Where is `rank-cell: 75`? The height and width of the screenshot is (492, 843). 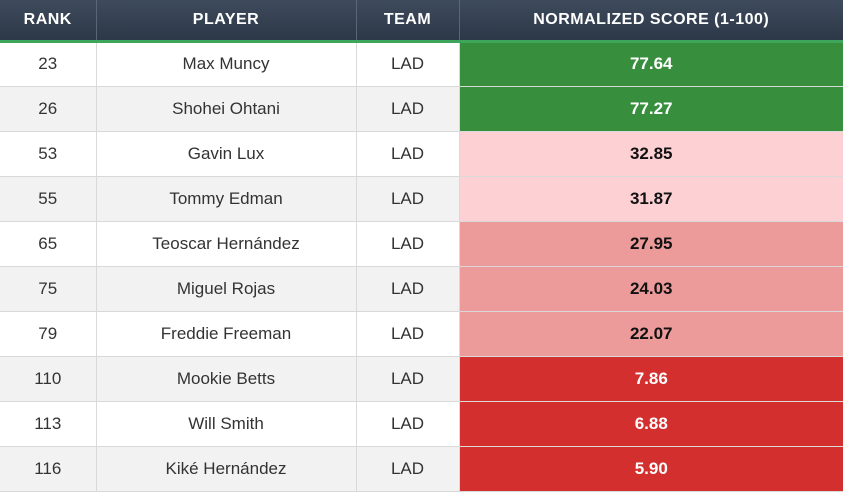 rank-cell: 75 is located at coordinates (48, 289).